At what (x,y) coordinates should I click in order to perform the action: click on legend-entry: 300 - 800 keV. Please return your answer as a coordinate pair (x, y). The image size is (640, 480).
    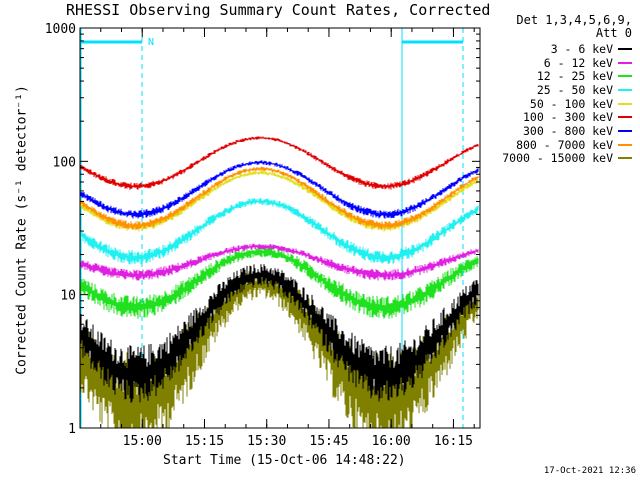
    Looking at the image, I should click on (560, 131).